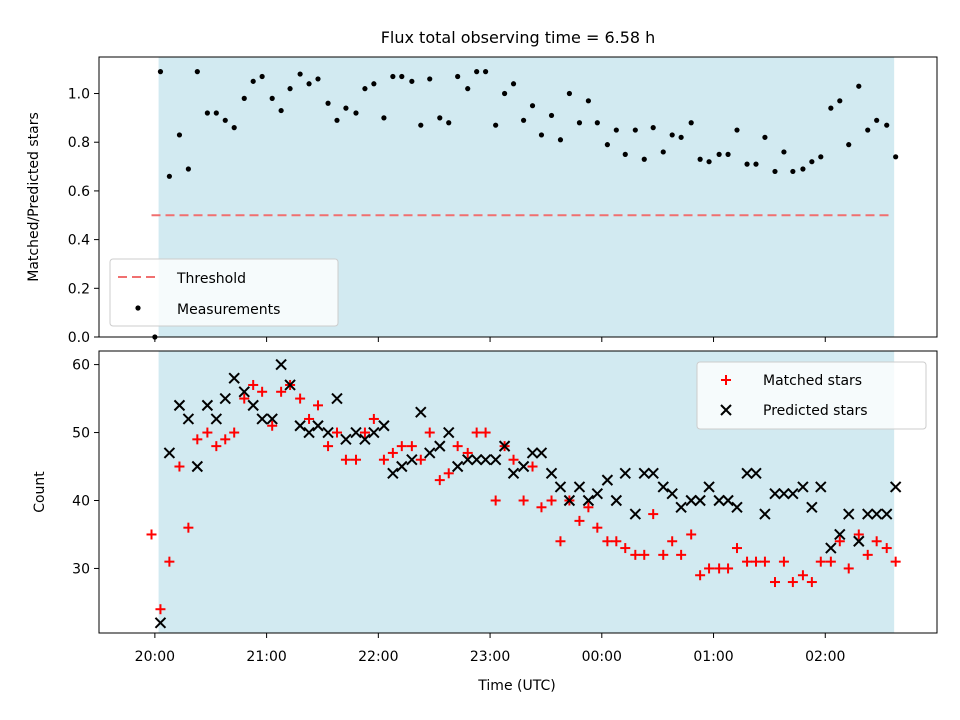 The width and height of the screenshot is (960, 720). Describe the element at coordinates (825, 657) in the screenshot. I see `time-x-tick-label: 02:00` at that location.